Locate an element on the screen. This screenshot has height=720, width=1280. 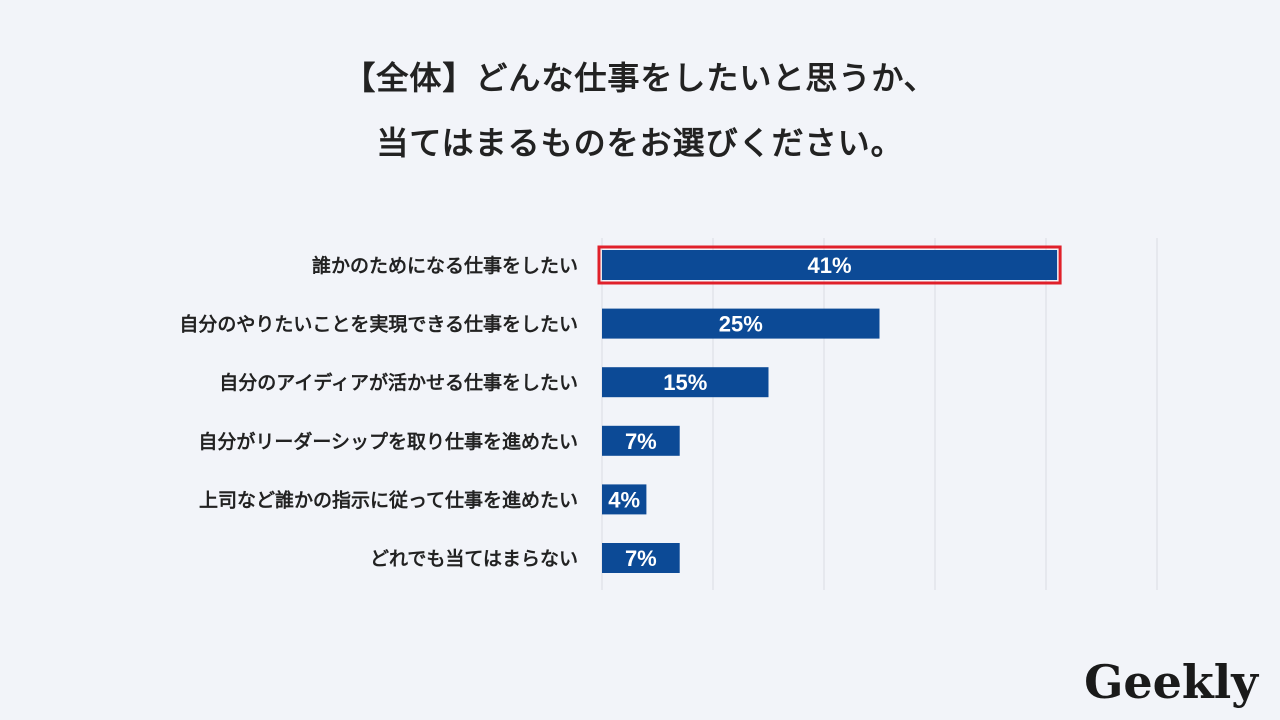
chart-title-line-2: 当てはまるものをお選びください。 is located at coordinates (640, 143).